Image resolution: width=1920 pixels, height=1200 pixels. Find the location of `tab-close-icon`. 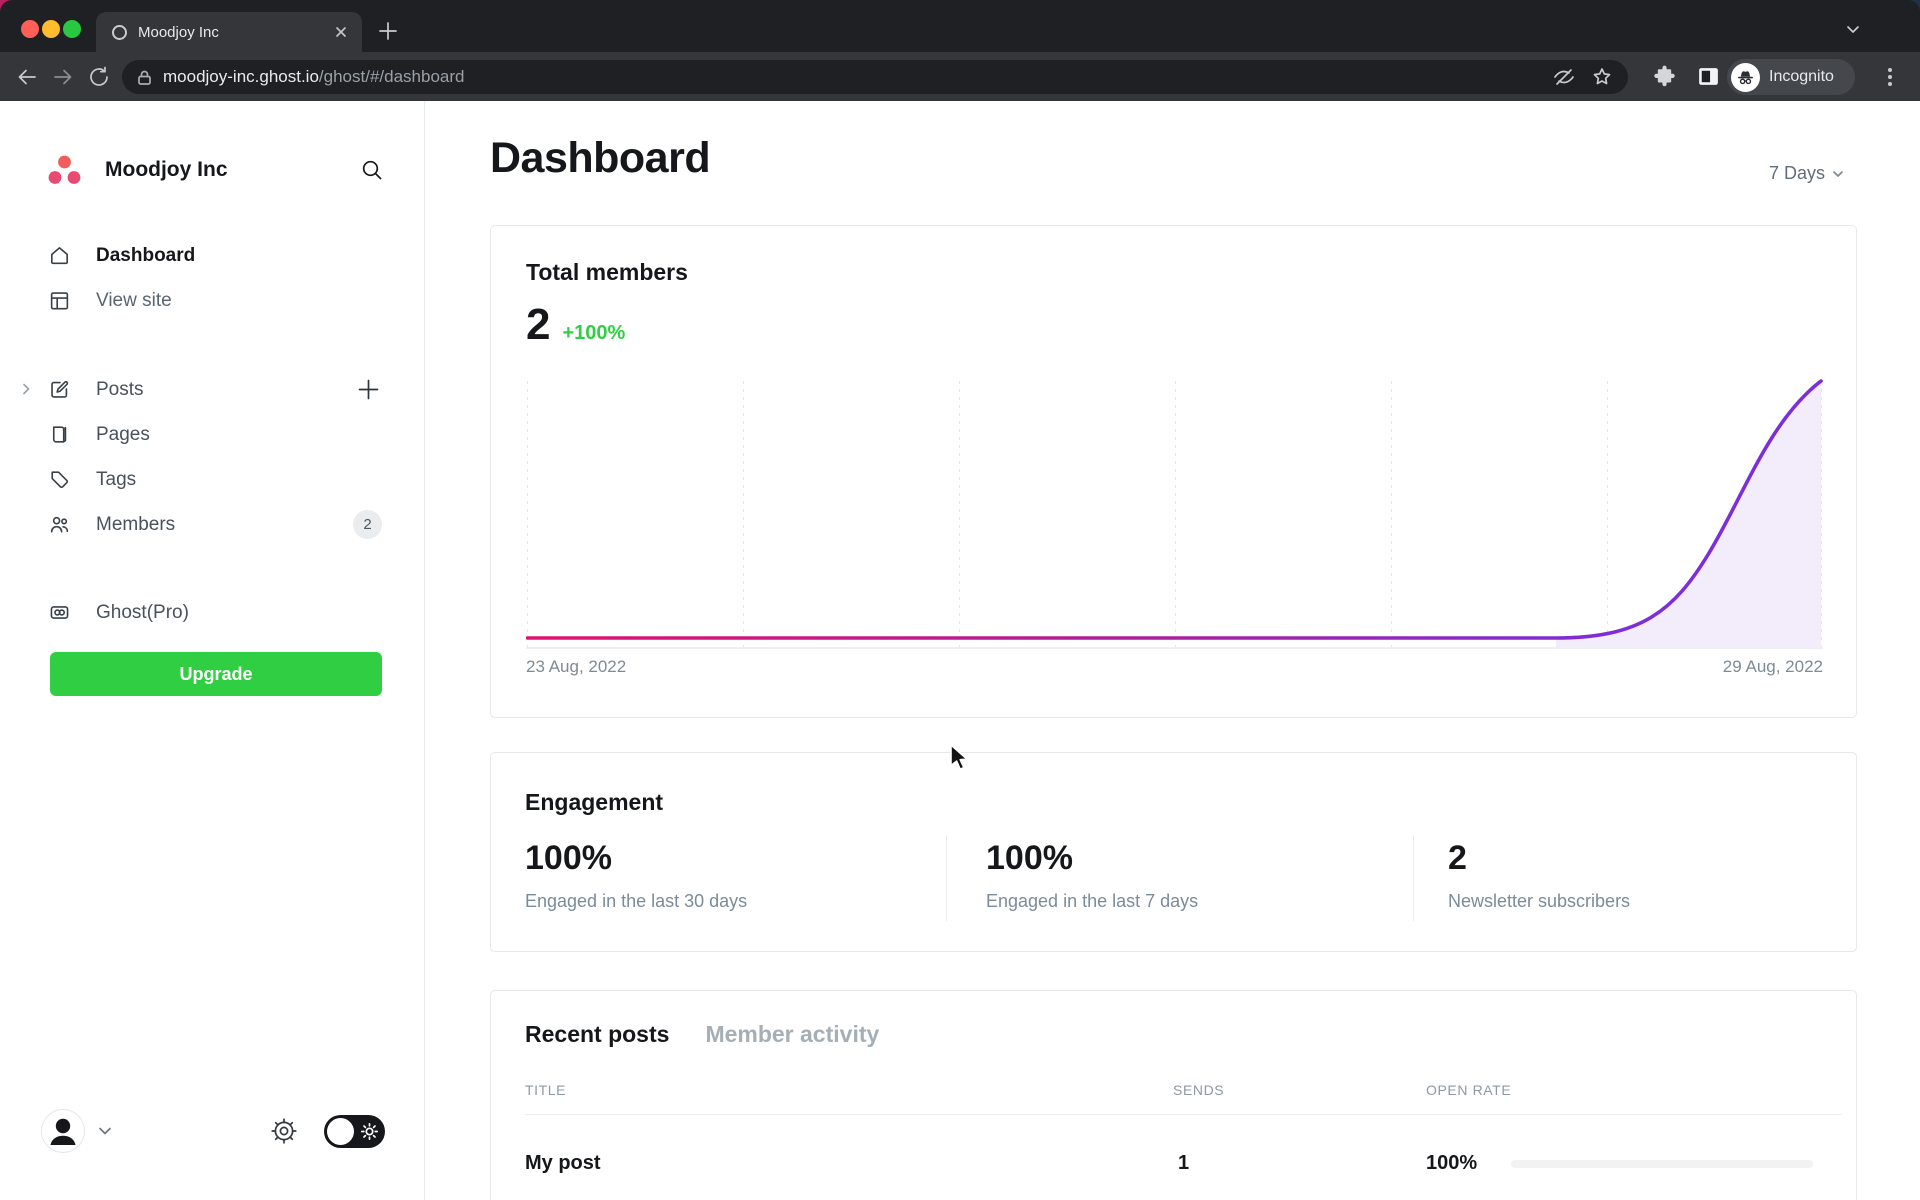

tab-close-icon is located at coordinates (341, 32).